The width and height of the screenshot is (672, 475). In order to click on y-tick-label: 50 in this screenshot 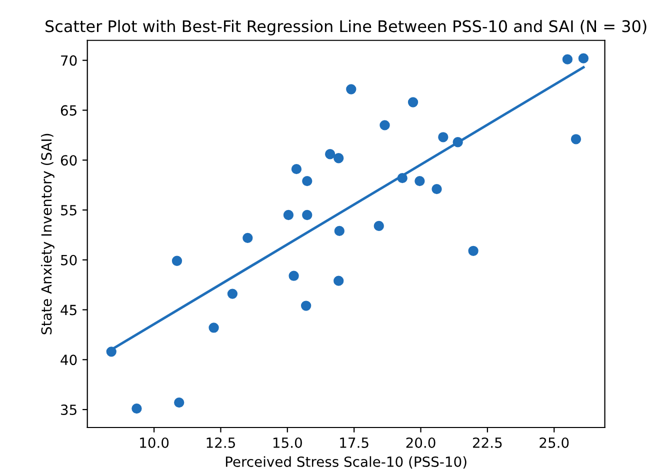, I will do `click(69, 260)`.